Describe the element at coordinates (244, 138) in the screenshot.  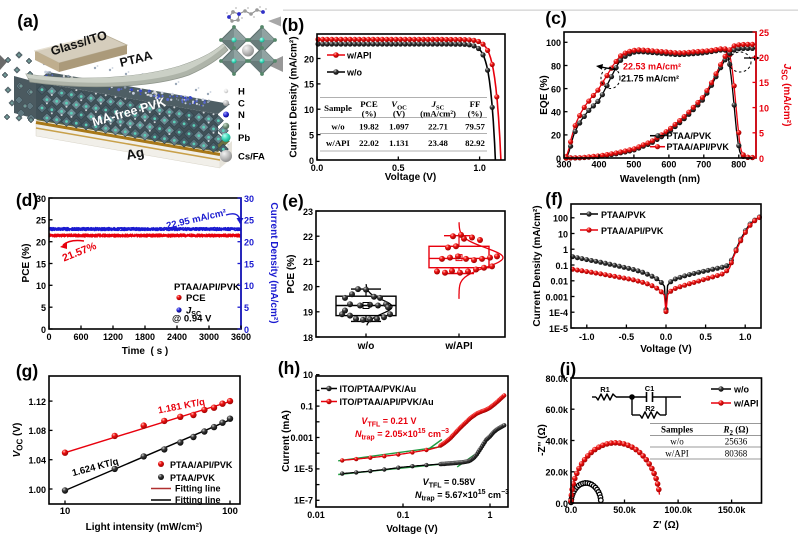
I see `svg-text: Pb` at that location.